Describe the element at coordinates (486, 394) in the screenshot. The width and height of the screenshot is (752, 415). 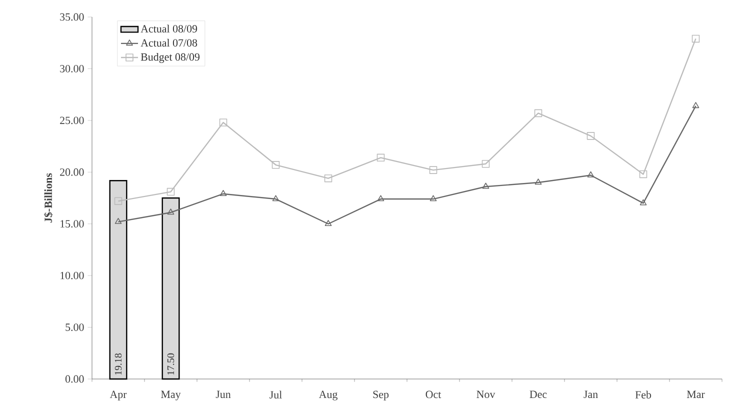
I see `x-tick-label: Nov` at that location.